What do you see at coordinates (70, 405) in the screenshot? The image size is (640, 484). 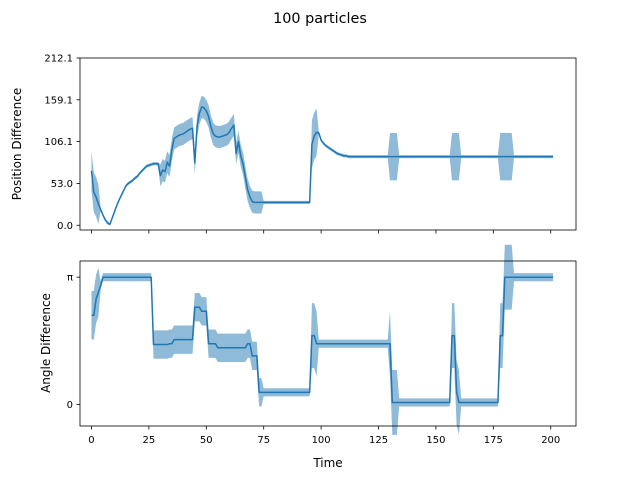 I see `bottom-y-tick-label: 0` at bounding box center [70, 405].